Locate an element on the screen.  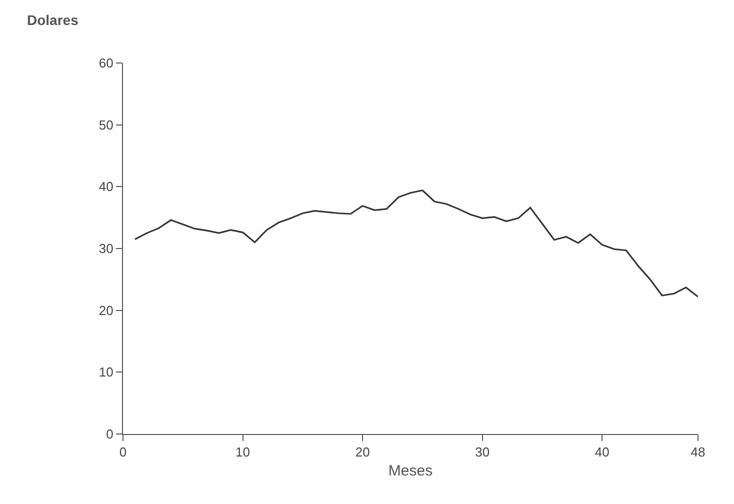
y-tick-label: 30 is located at coordinates (106, 248).